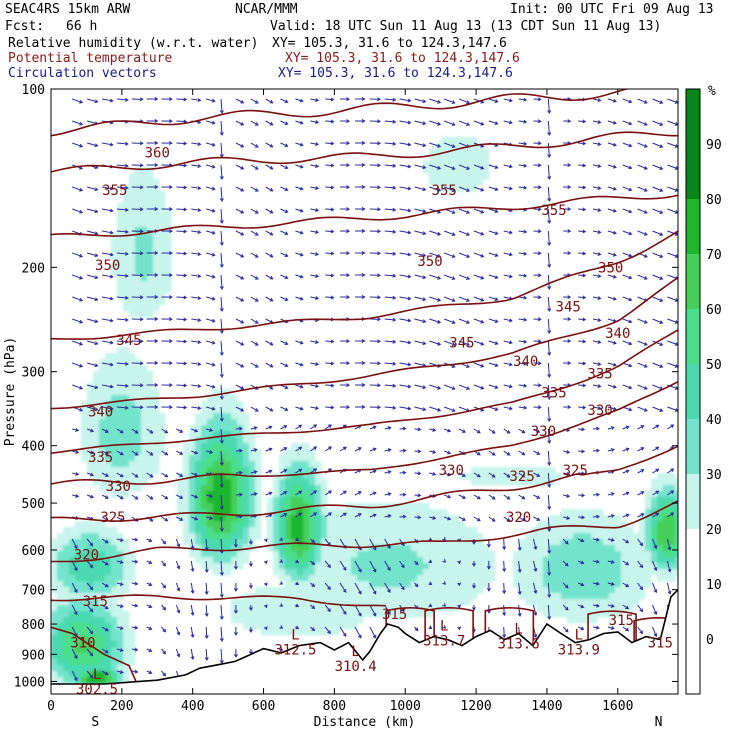 Image resolution: width=740 pixels, height=740 pixels. What do you see at coordinates (693, 172) in the screenshot?
I see `colorbar-swatch` at bounding box center [693, 172].